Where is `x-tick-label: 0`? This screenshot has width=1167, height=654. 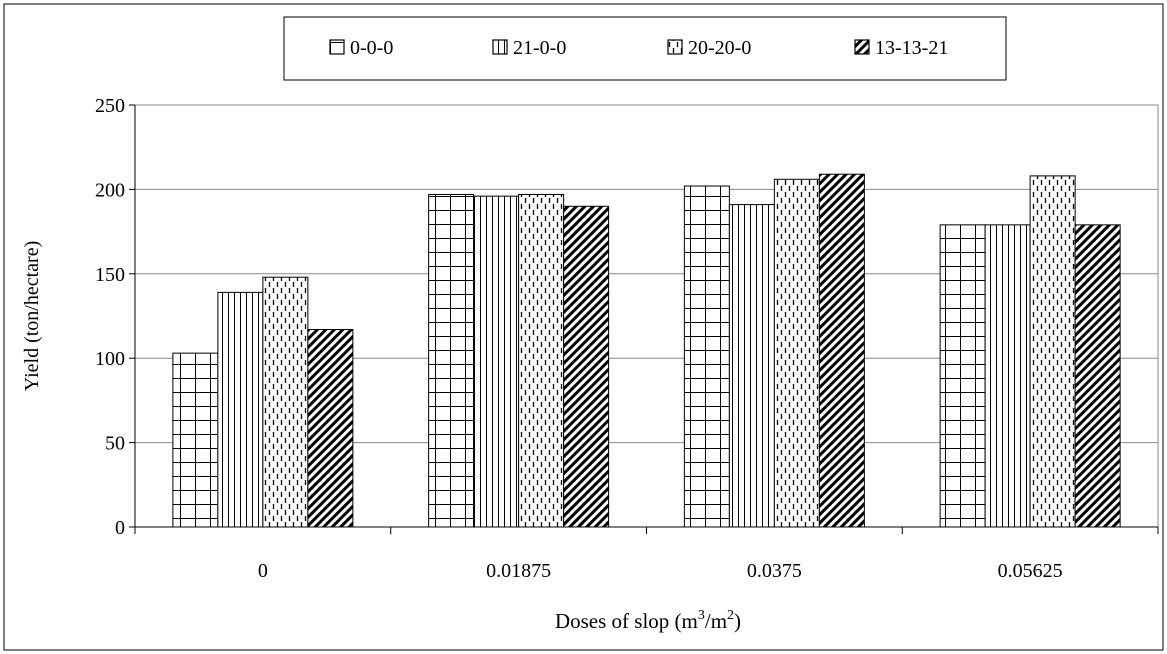
x-tick-label: 0 is located at coordinates (263, 571).